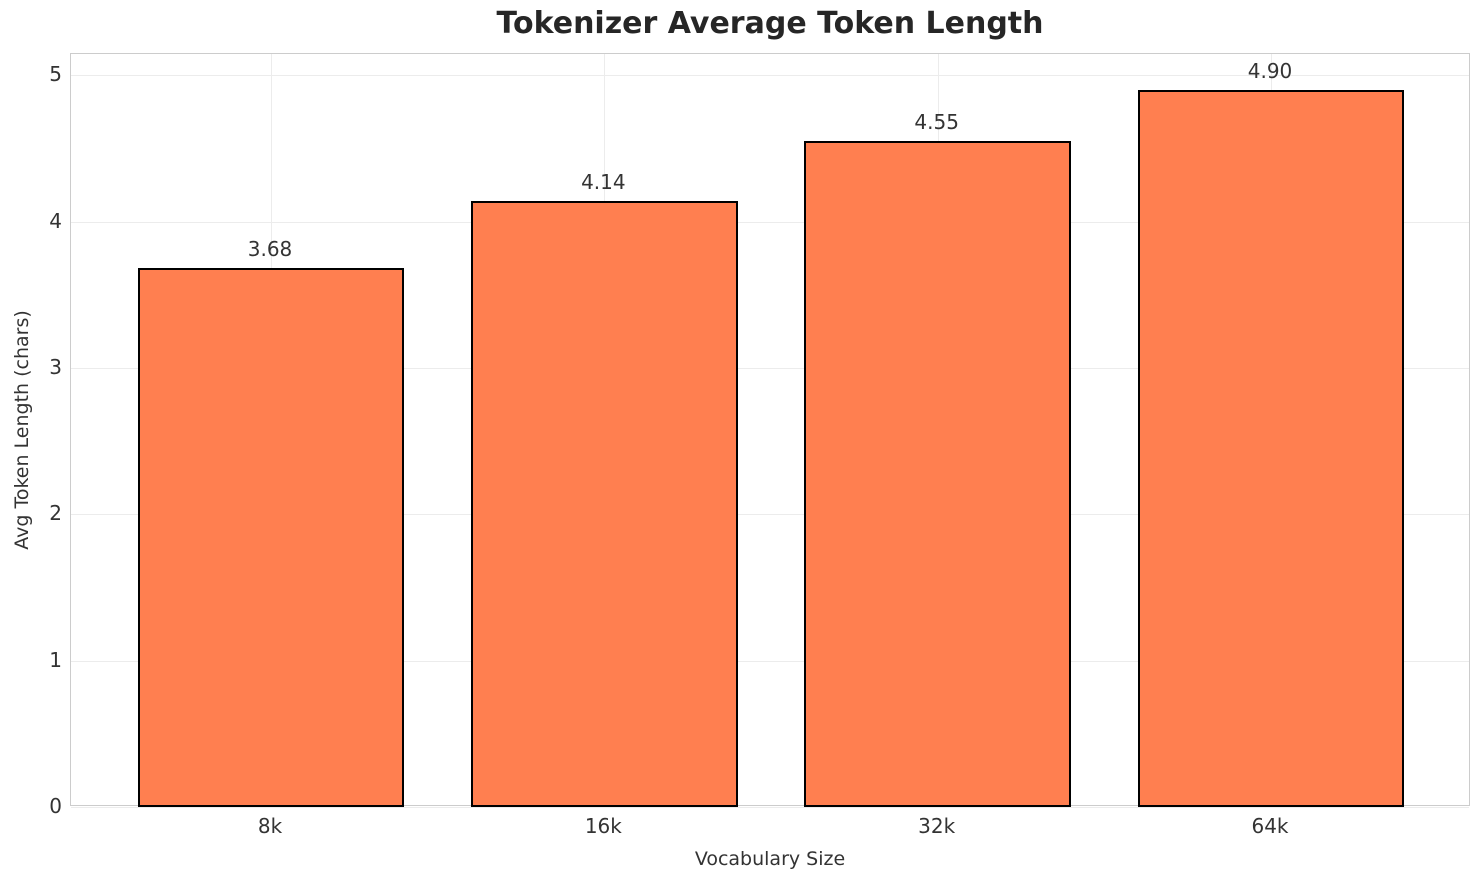 The height and width of the screenshot is (885, 1483). What do you see at coordinates (55, 366) in the screenshot?
I see `y-tick-label: 3` at bounding box center [55, 366].